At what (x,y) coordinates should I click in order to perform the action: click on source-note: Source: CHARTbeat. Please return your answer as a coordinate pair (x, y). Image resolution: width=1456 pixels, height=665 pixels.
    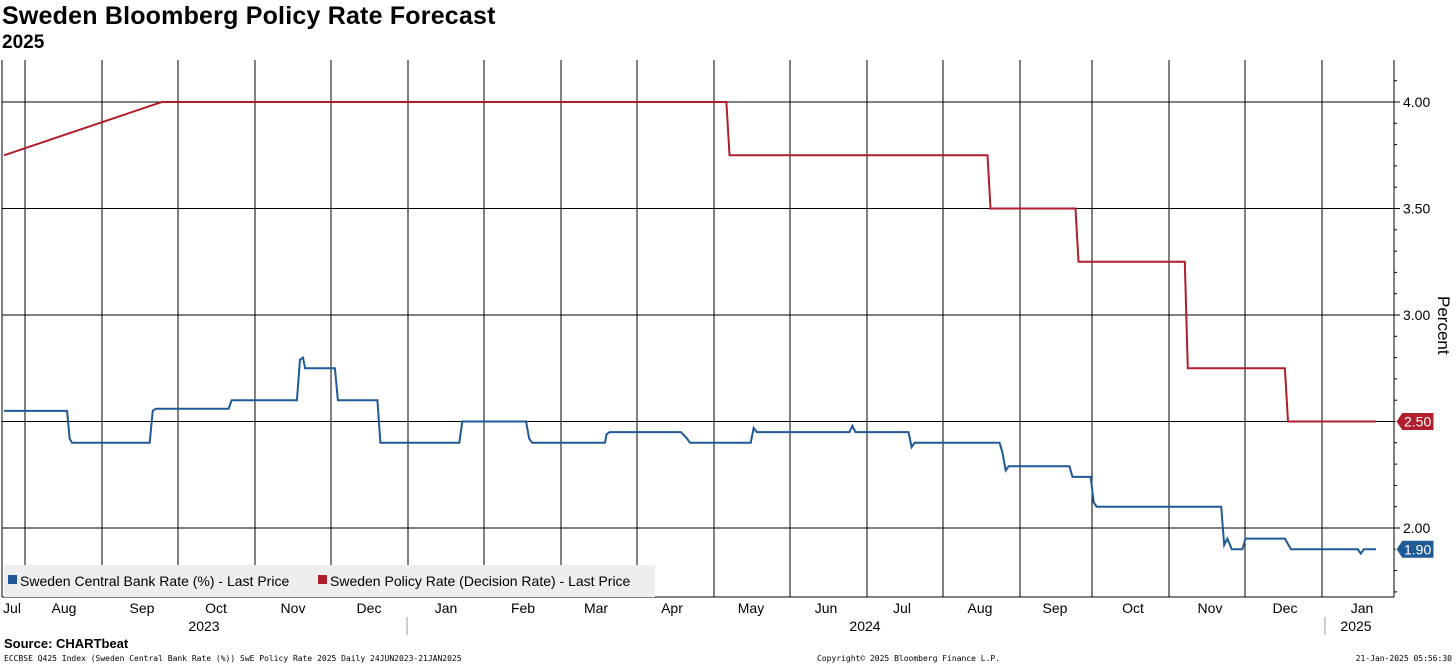
    Looking at the image, I should click on (66, 643).